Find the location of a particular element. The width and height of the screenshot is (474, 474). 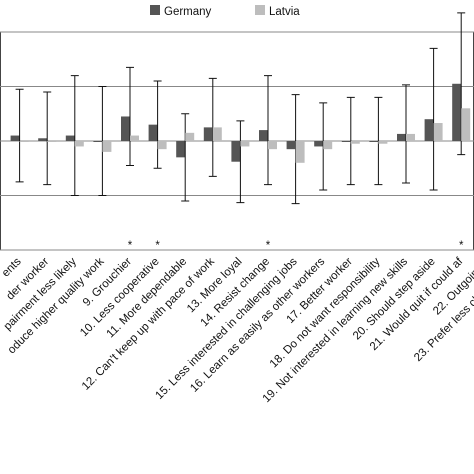

x-tick-label: ents is located at coordinates (12, 267).